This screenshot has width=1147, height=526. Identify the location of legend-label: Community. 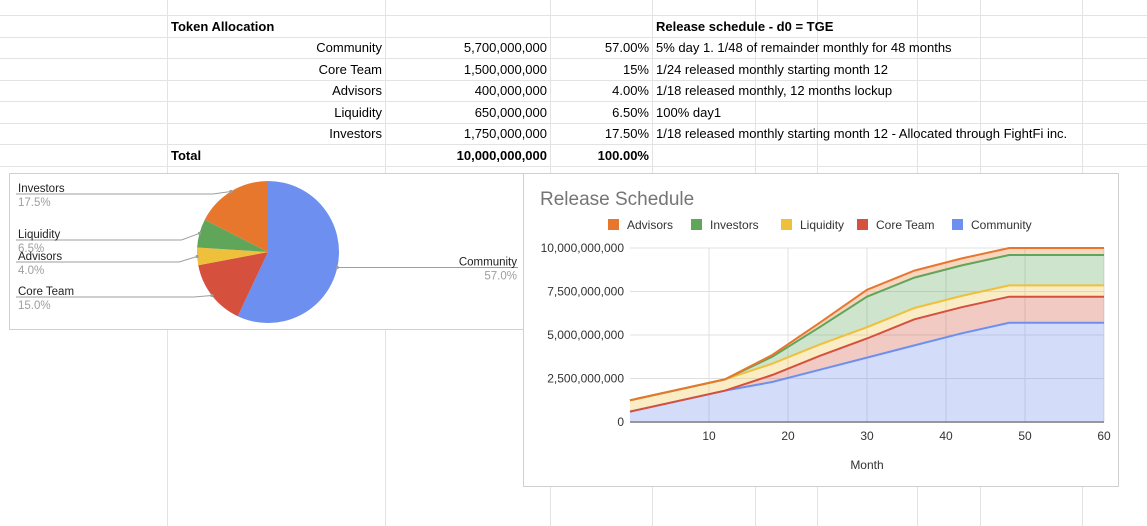
(1001, 225).